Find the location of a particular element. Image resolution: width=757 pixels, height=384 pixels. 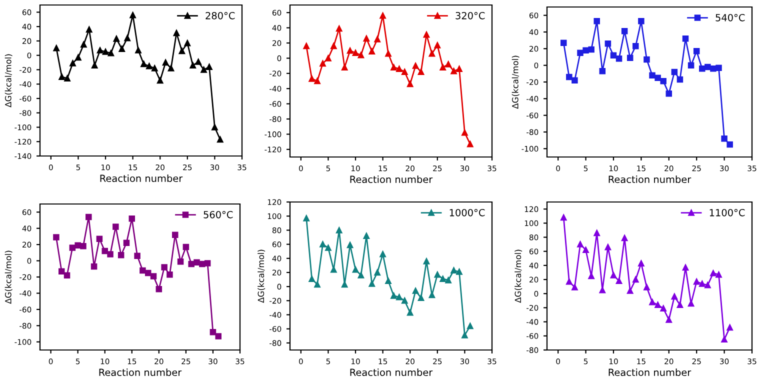

legend-label: 540°C is located at coordinates (730, 18).